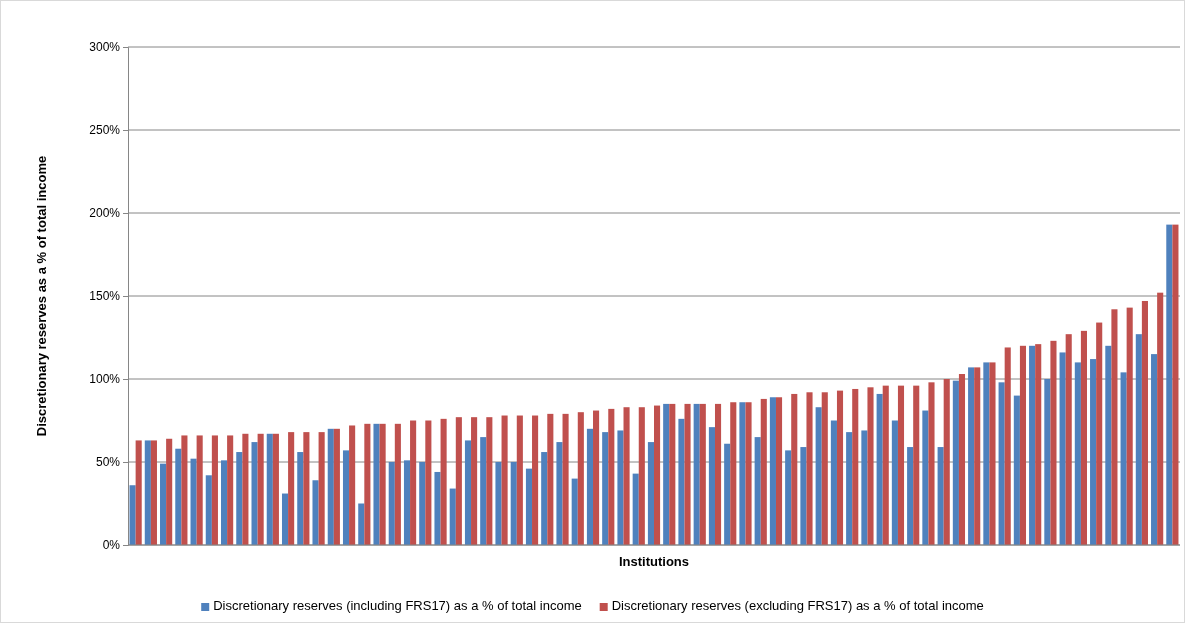  What do you see at coordinates (105, 296) in the screenshot?
I see `y-tick-label: 150%` at bounding box center [105, 296].